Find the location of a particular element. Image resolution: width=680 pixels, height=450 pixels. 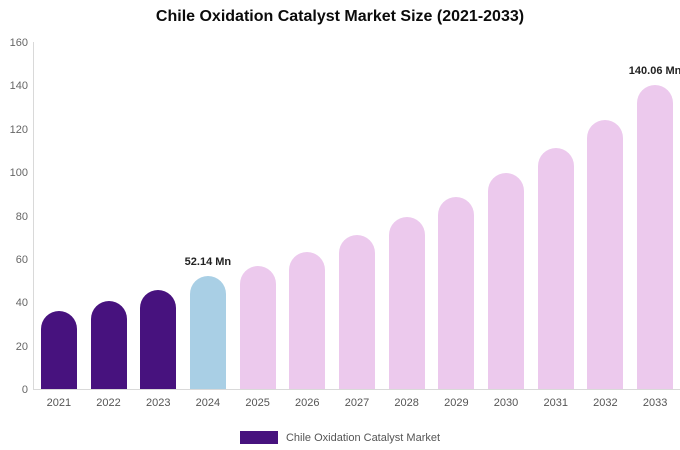

y-axis: 0 20 40 60 80 100 120 140 160 is located at coordinates (14, 216).